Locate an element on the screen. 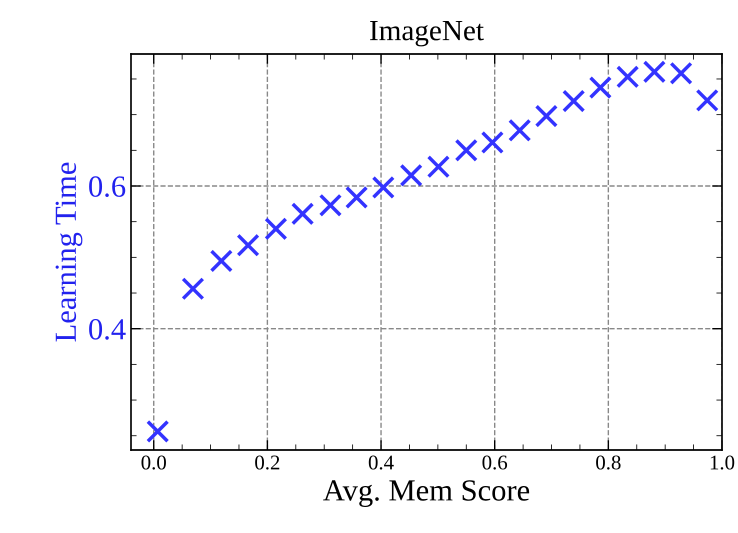 This screenshot has width=738, height=533. x-tick-label: 0.4 is located at coordinates (381, 462).